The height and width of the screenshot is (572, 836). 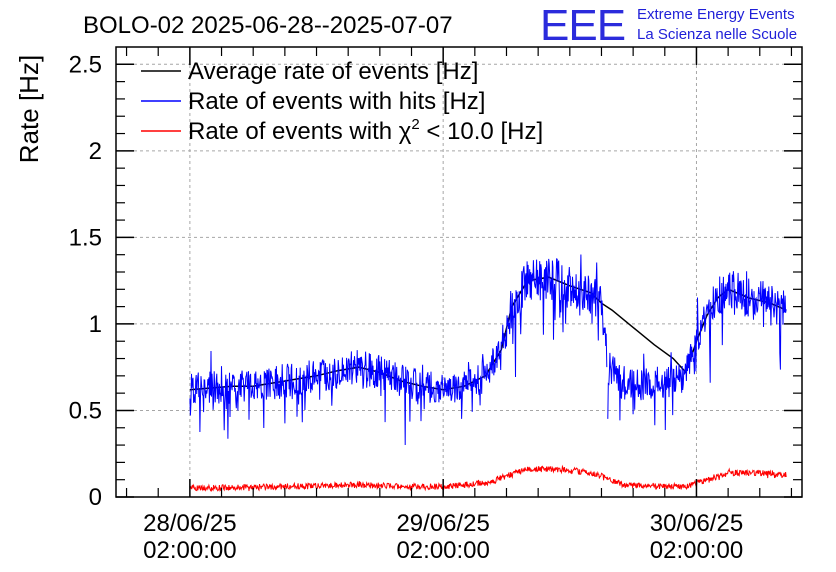 I want to click on eee-logo-mark: EEE, so click(x=582, y=25).